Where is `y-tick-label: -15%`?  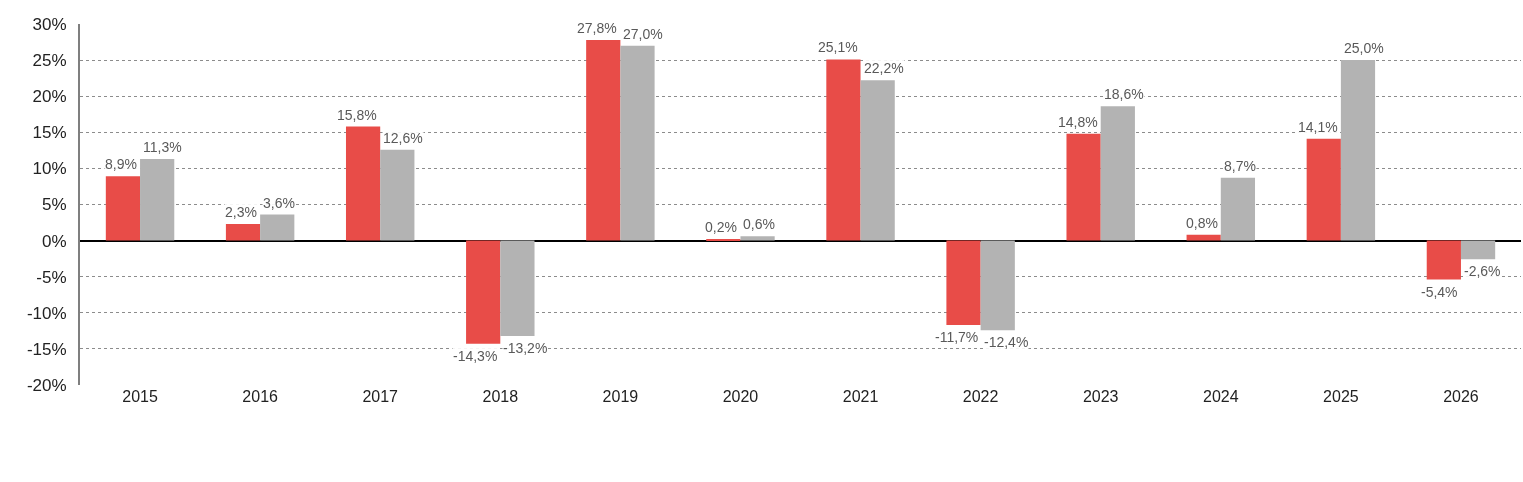 y-tick-label: -15% is located at coordinates (46, 349).